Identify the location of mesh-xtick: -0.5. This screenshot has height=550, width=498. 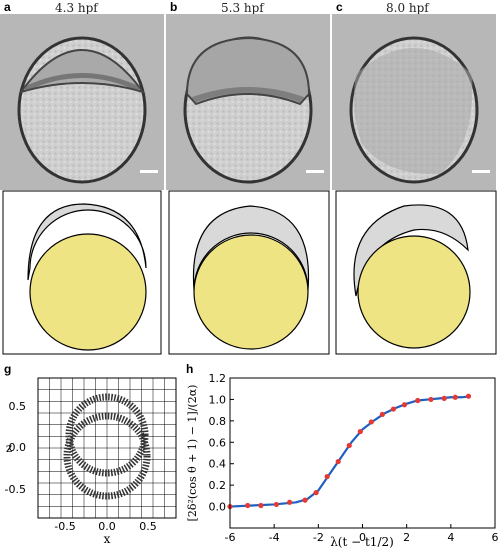
(64, 526).